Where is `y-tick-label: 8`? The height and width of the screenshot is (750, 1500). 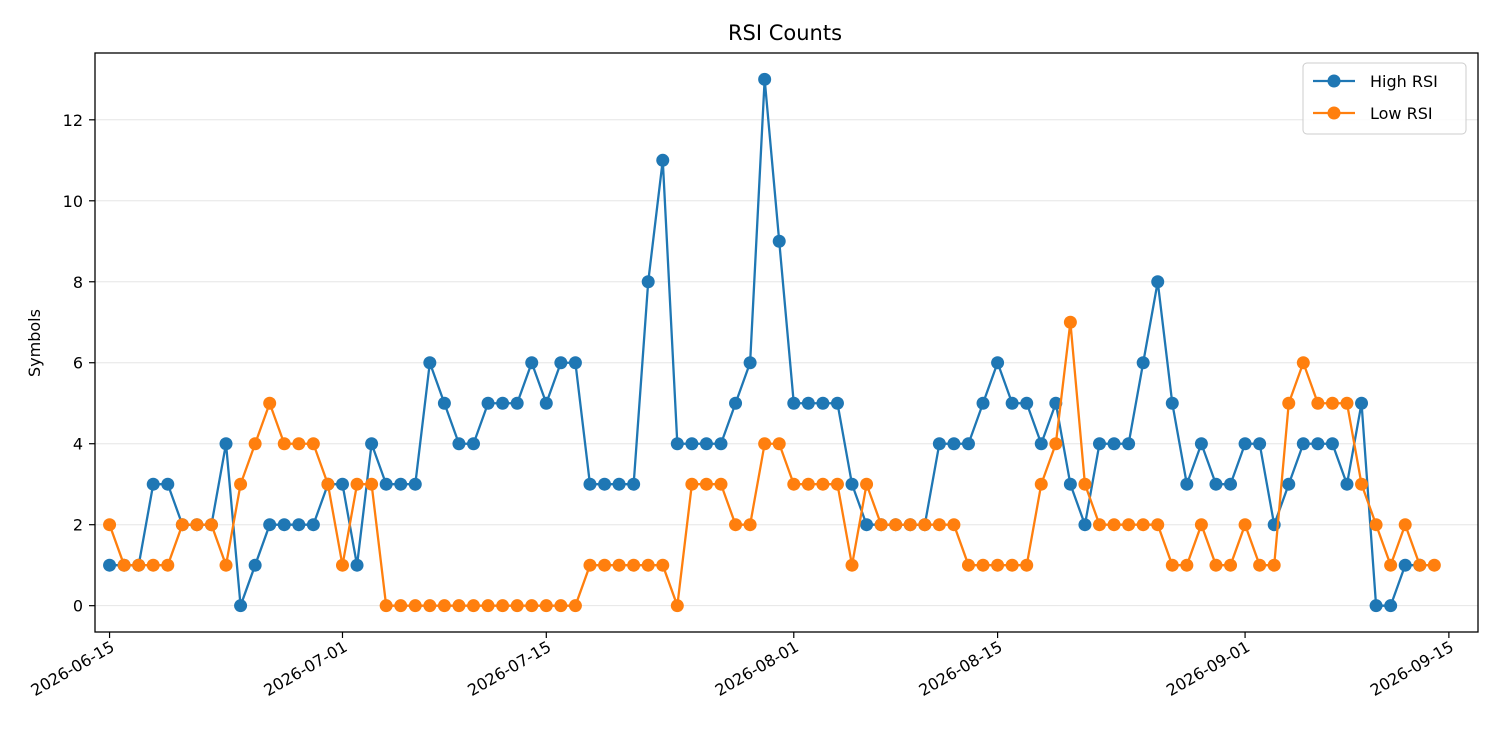
y-tick-label: 8 is located at coordinates (78, 282).